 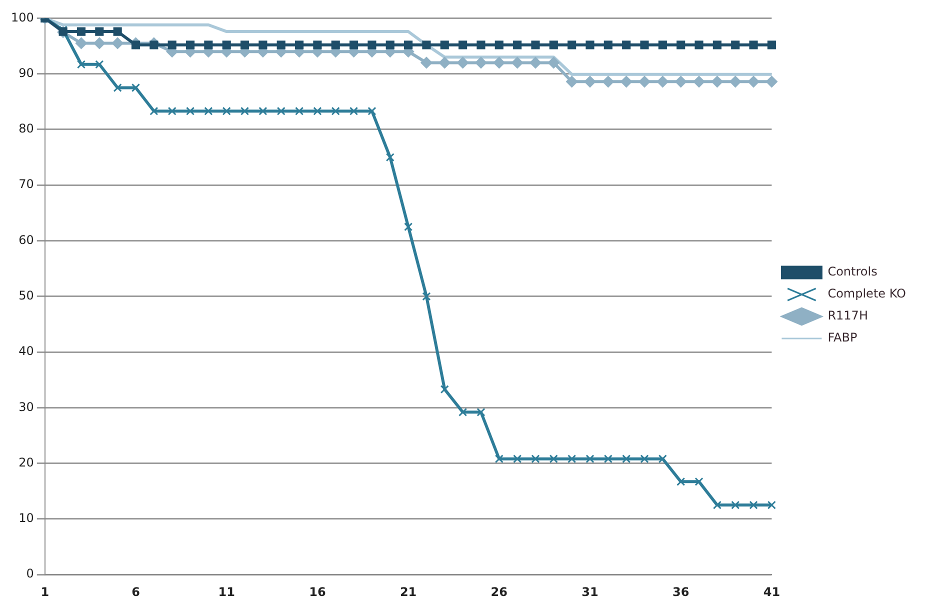 What do you see at coordinates (853, 271) in the screenshot?
I see `legend-label: Controls` at bounding box center [853, 271].